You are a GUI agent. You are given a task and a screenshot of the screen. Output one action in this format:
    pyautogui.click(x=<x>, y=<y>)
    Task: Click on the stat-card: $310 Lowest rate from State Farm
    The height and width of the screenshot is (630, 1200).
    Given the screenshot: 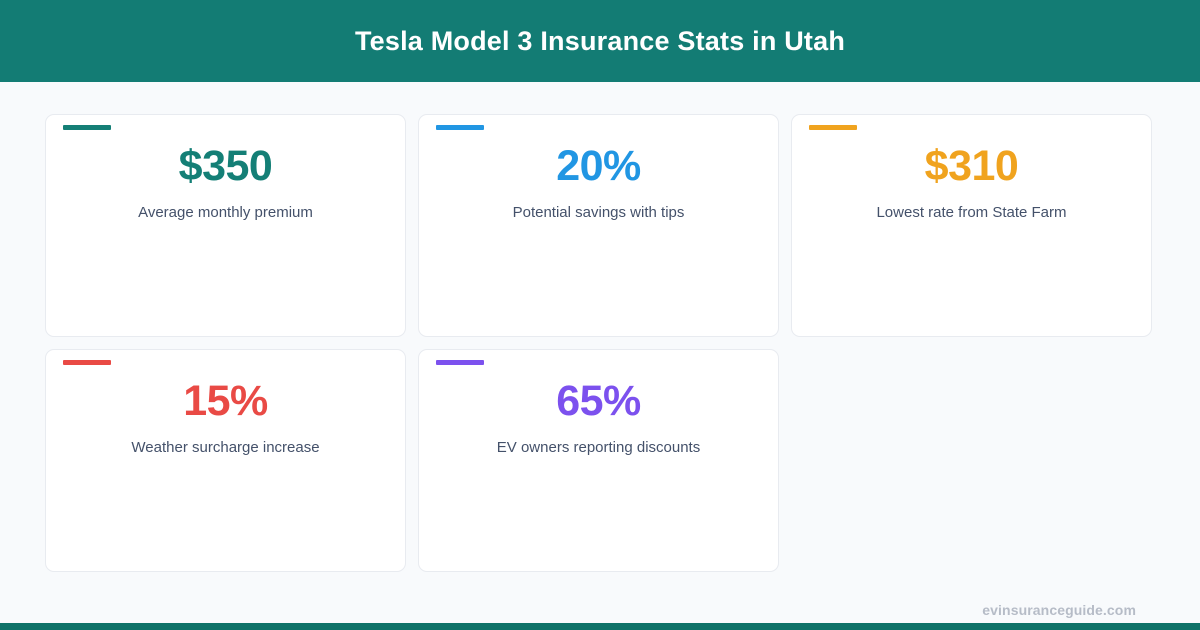 What is the action you would take?
    pyautogui.click(x=971, y=225)
    